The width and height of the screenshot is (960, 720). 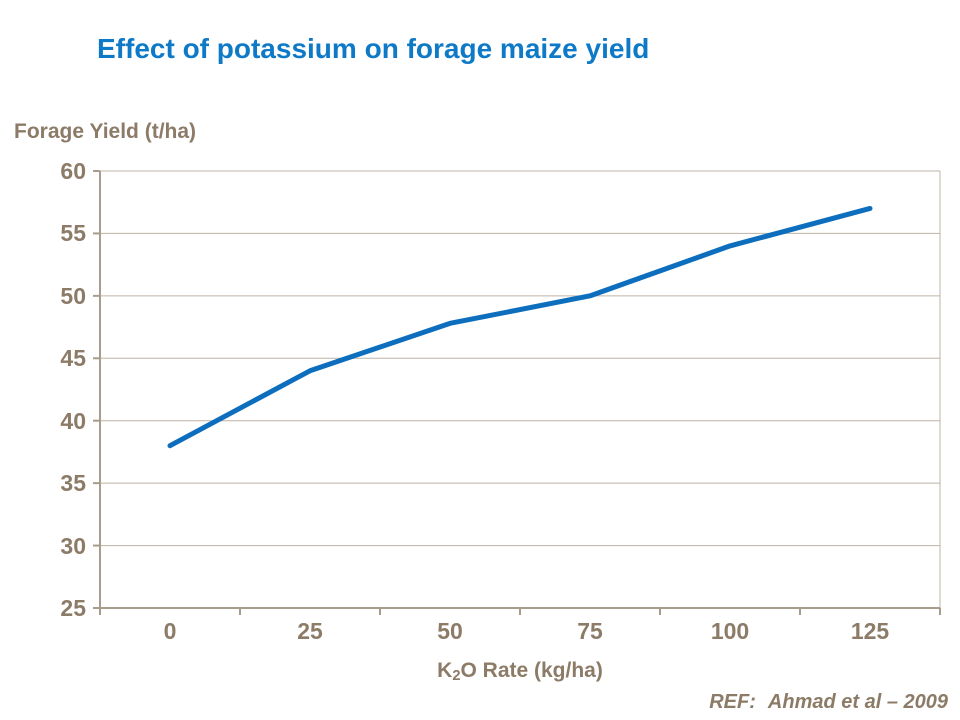 What do you see at coordinates (170, 631) in the screenshot?
I see `x-tick-label: 0` at bounding box center [170, 631].